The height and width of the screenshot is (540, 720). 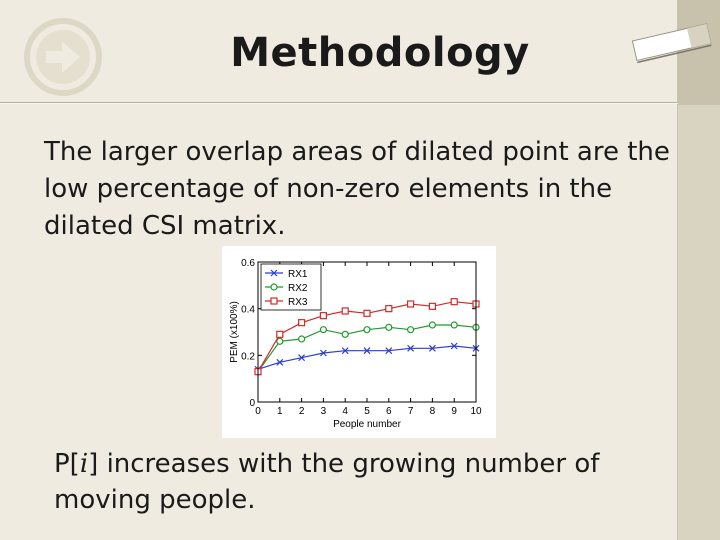 I want to click on note-prefix: P[, so click(x=67, y=464).